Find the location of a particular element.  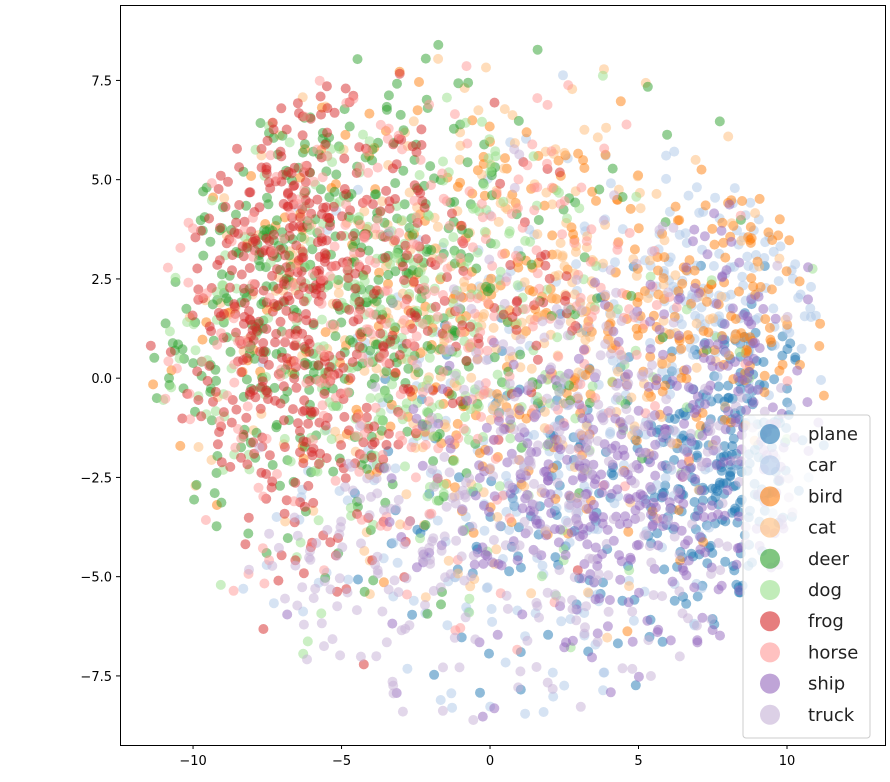

legend-marker-ship is located at coordinates (770, 683).